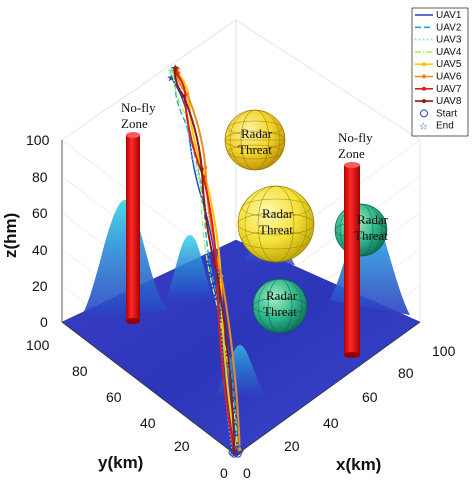  Describe the element at coordinates (424, 113) in the screenshot. I see `legend-swatch-start` at that location.